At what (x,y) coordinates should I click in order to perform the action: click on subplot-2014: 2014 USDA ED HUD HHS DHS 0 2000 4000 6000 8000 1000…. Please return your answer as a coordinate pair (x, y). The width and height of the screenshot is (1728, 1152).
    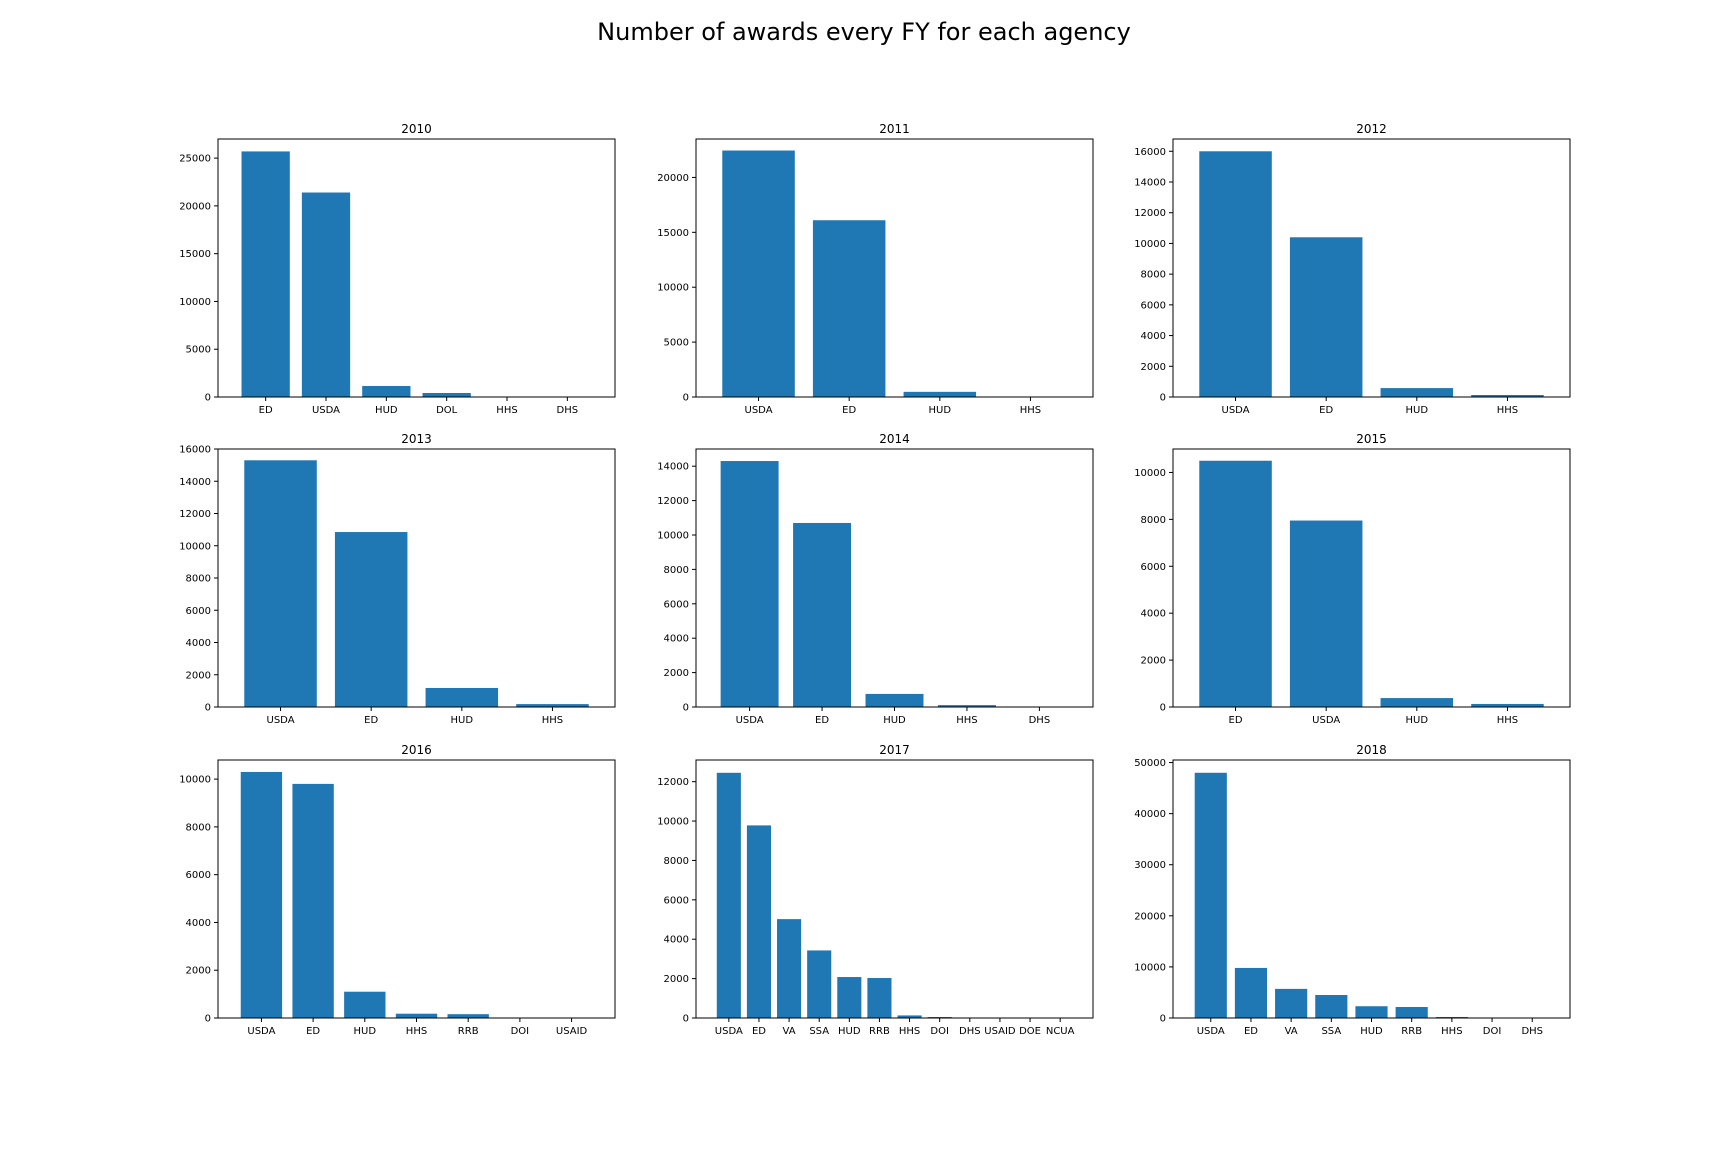
    Looking at the image, I should click on (875, 579).